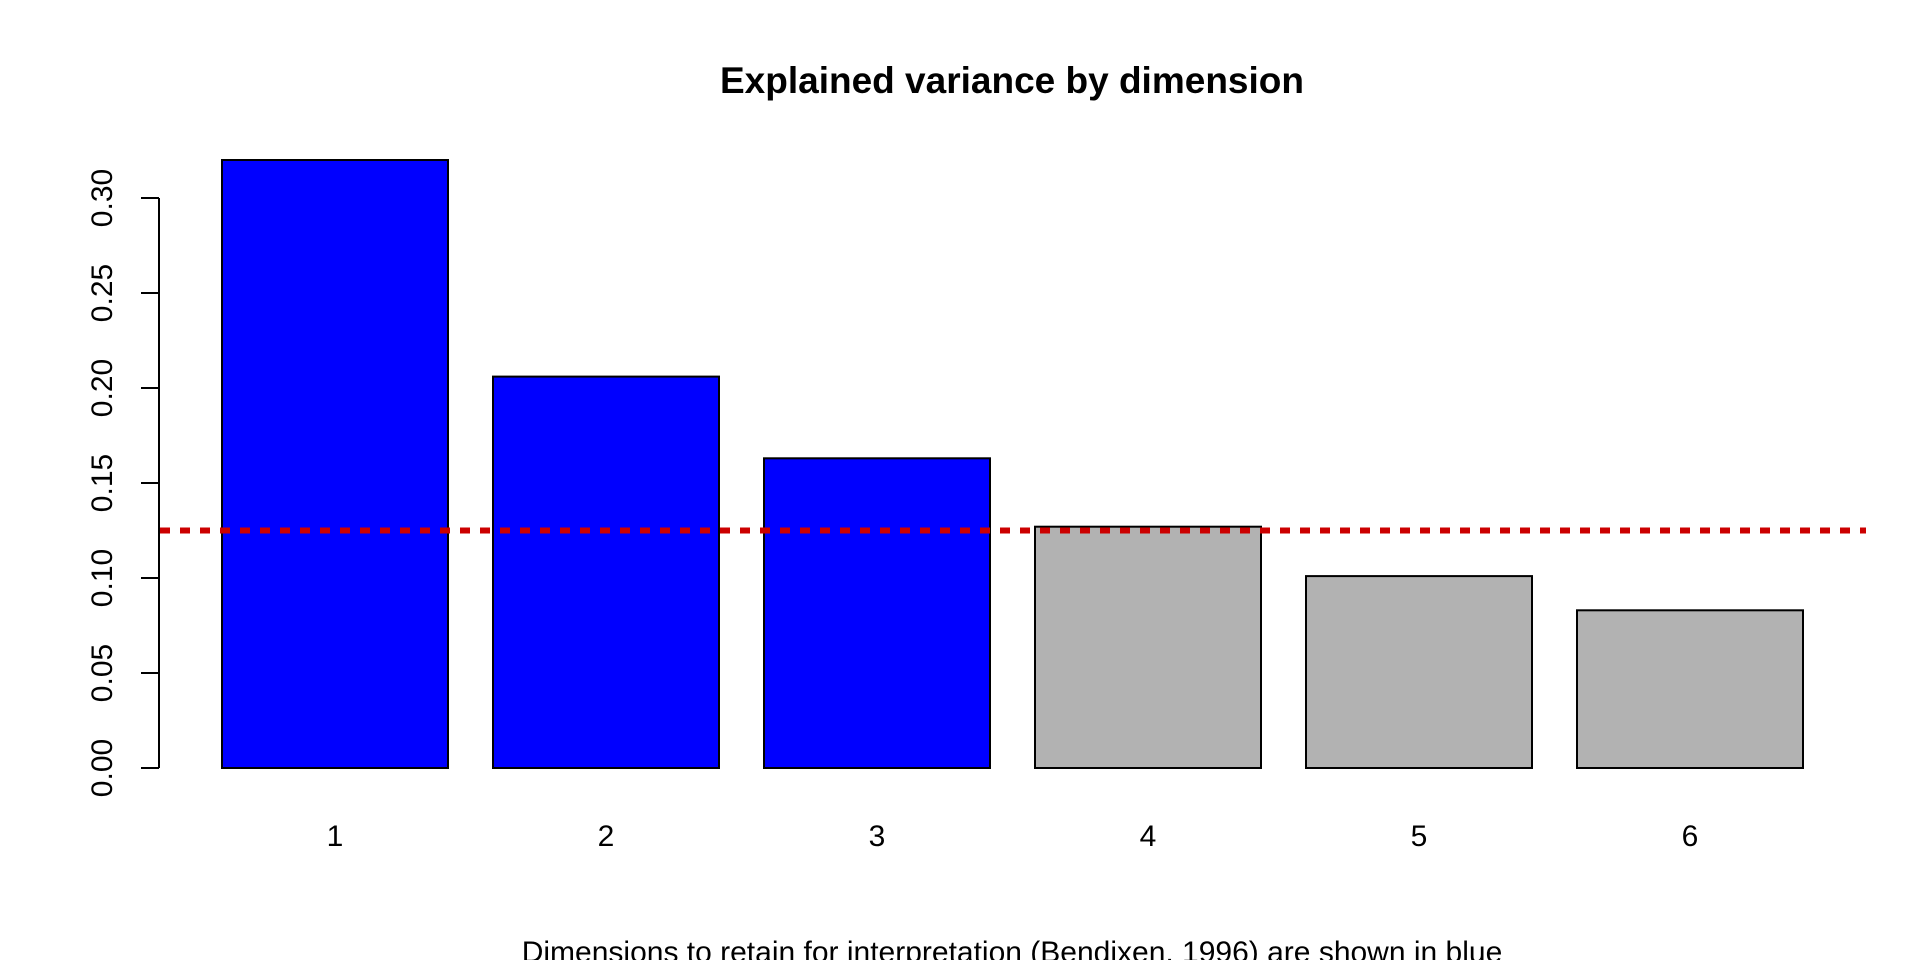 The image size is (1920, 960). Describe the element at coordinates (123, 483) in the screenshot. I see `y-axis: 0.00 0.05 0.10 0.15 0.20 0.25 0.30` at that location.